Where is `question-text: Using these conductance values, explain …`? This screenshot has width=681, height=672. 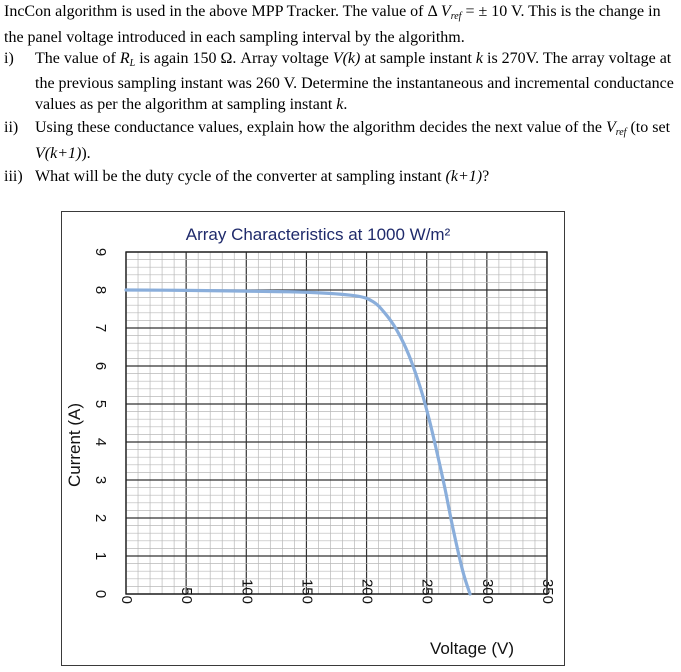
question-text: Using these conductance values, explain … is located at coordinates (320, 128).